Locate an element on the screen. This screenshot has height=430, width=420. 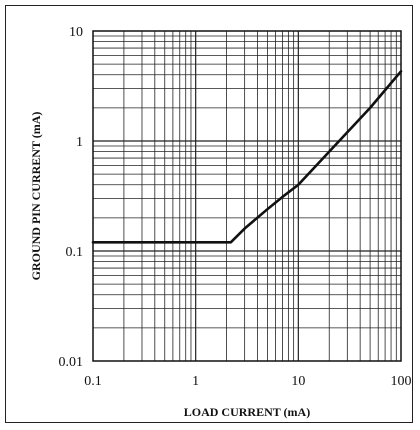
x-tick-label: 100 is located at coordinates (401, 381).